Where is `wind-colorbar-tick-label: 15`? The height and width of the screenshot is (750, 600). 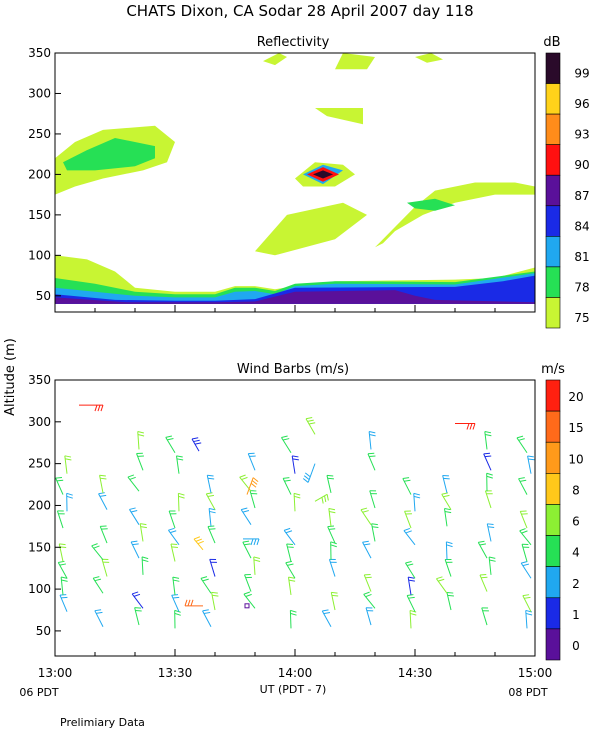
wind-colorbar-tick-label: 15 is located at coordinates (575, 428).